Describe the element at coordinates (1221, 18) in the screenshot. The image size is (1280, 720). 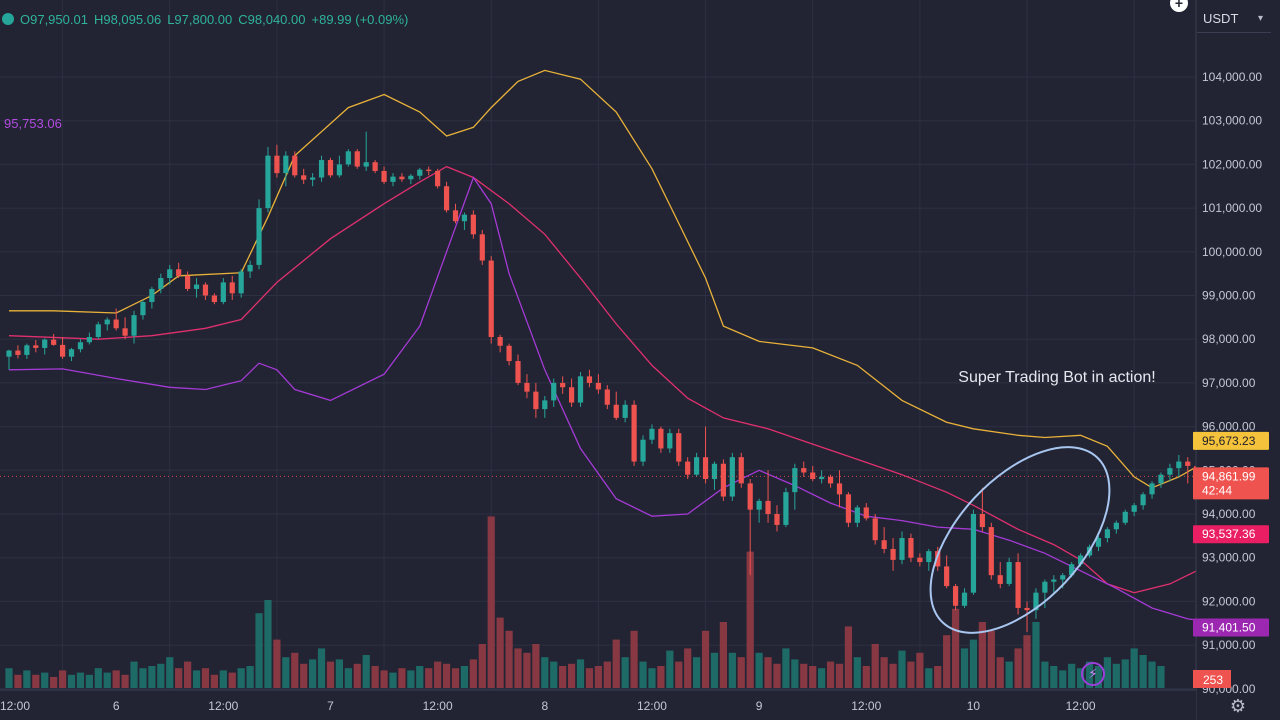
I see `currency-label: USDT` at that location.